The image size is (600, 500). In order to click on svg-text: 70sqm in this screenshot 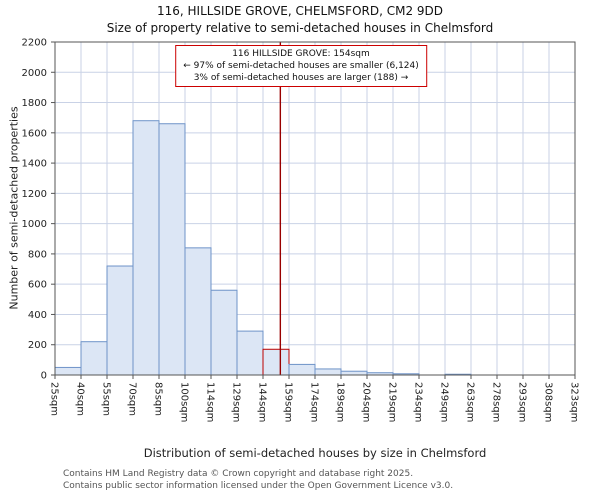, I will do `click(132, 399)`.